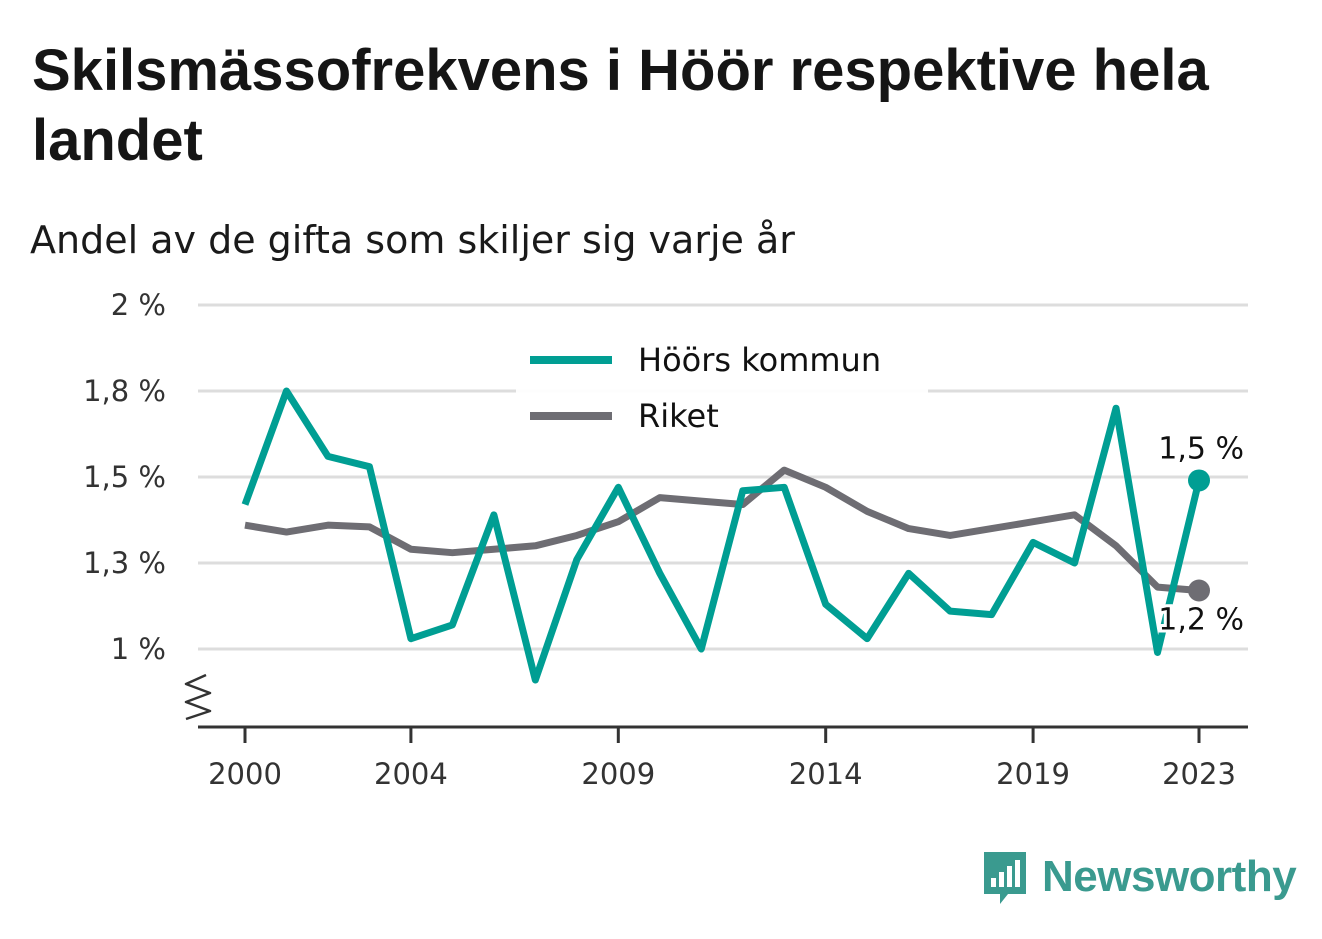 The width and height of the screenshot is (1322, 939). I want to click on x-tick-label: 2023, so click(1199, 774).